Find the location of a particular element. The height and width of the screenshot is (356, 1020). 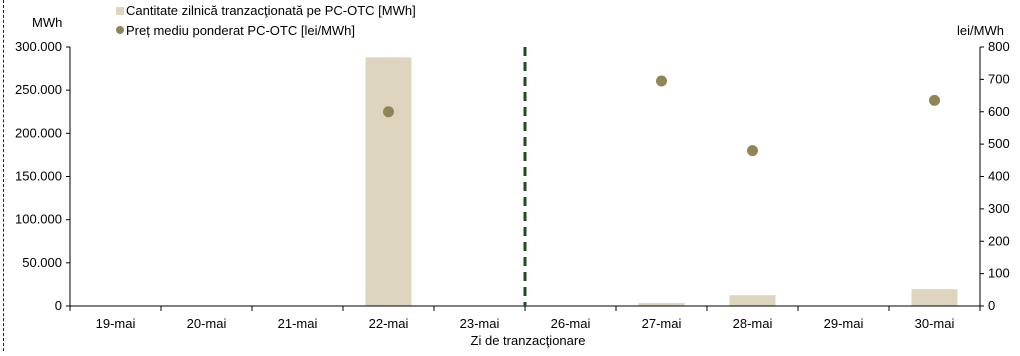

legend-swatch-quantity is located at coordinates (120, 11).